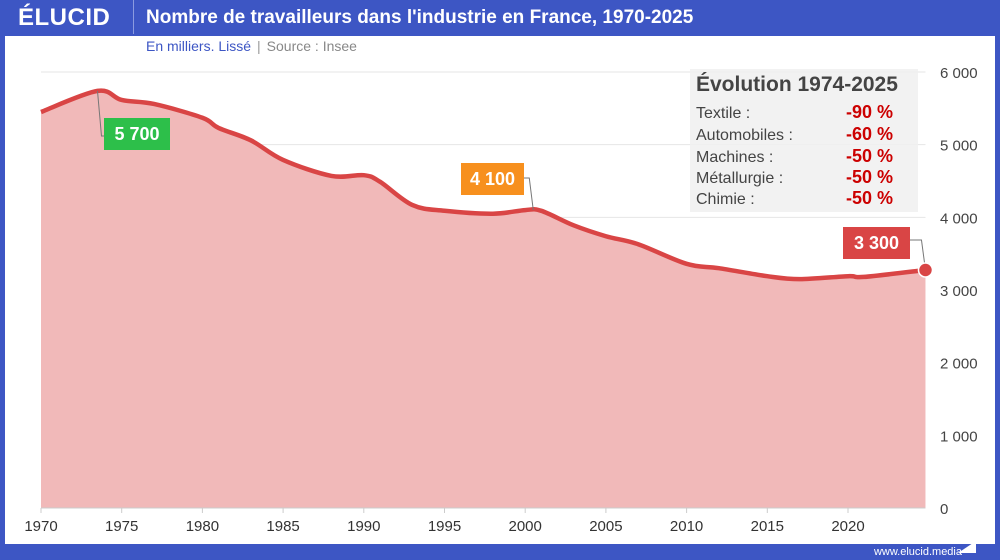  What do you see at coordinates (444, 526) in the screenshot?
I see `x-tick-label: 1995` at bounding box center [444, 526].